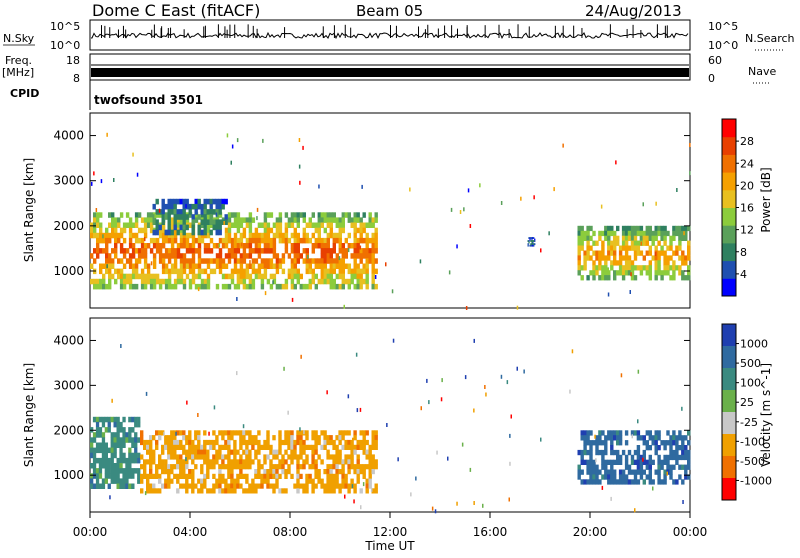 The width and height of the screenshot is (800, 558). Describe the element at coordinates (729, 216) in the screenshot. I see `colorbar-segment` at that location.